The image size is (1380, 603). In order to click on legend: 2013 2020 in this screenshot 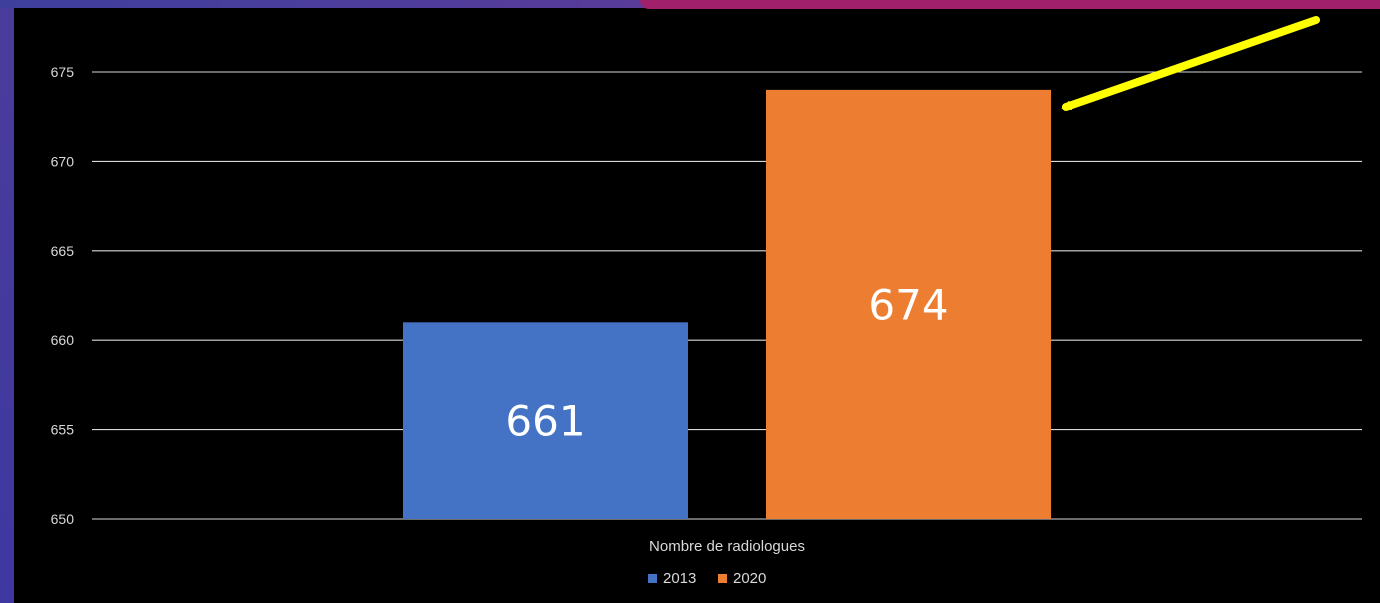, I will do `click(707, 578)`.